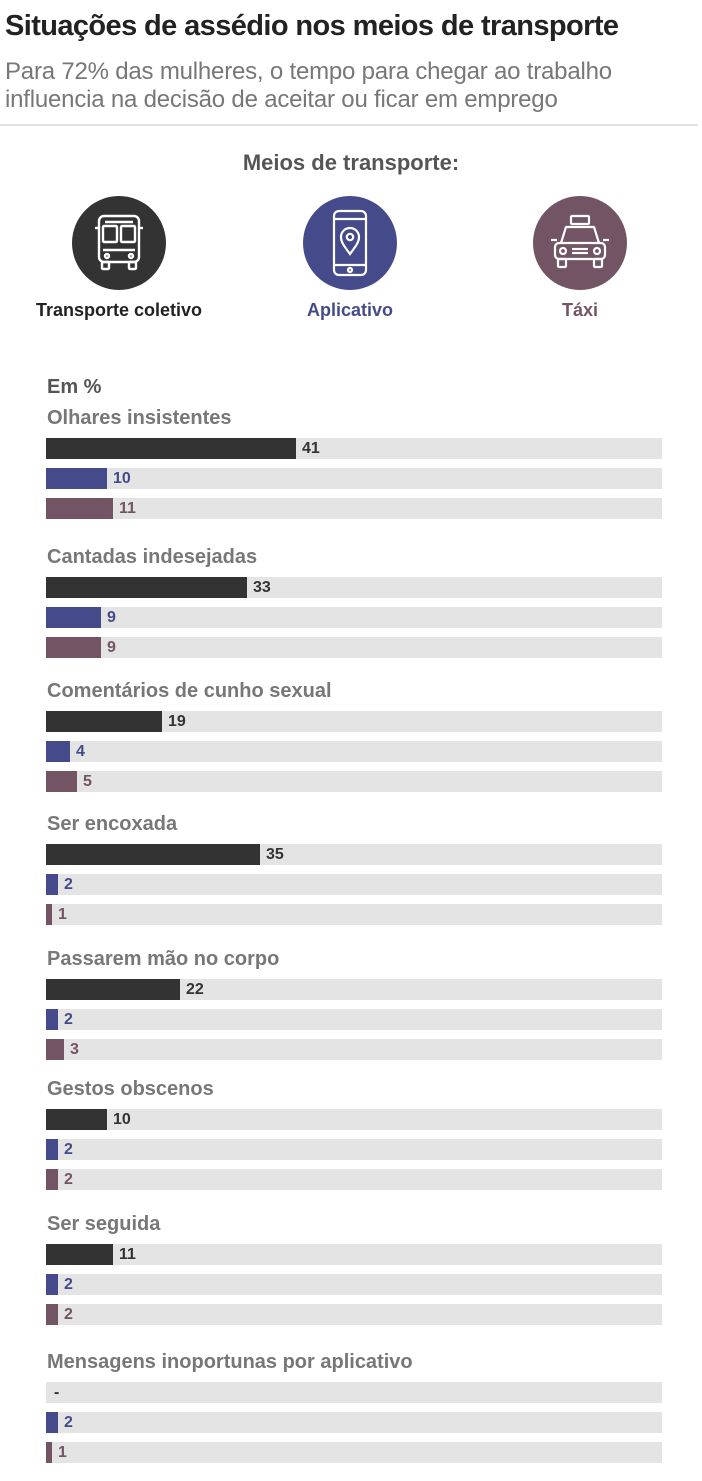 The width and height of the screenshot is (702, 1481). What do you see at coordinates (354, 781) in the screenshot?
I see `bar-track: 5` at bounding box center [354, 781].